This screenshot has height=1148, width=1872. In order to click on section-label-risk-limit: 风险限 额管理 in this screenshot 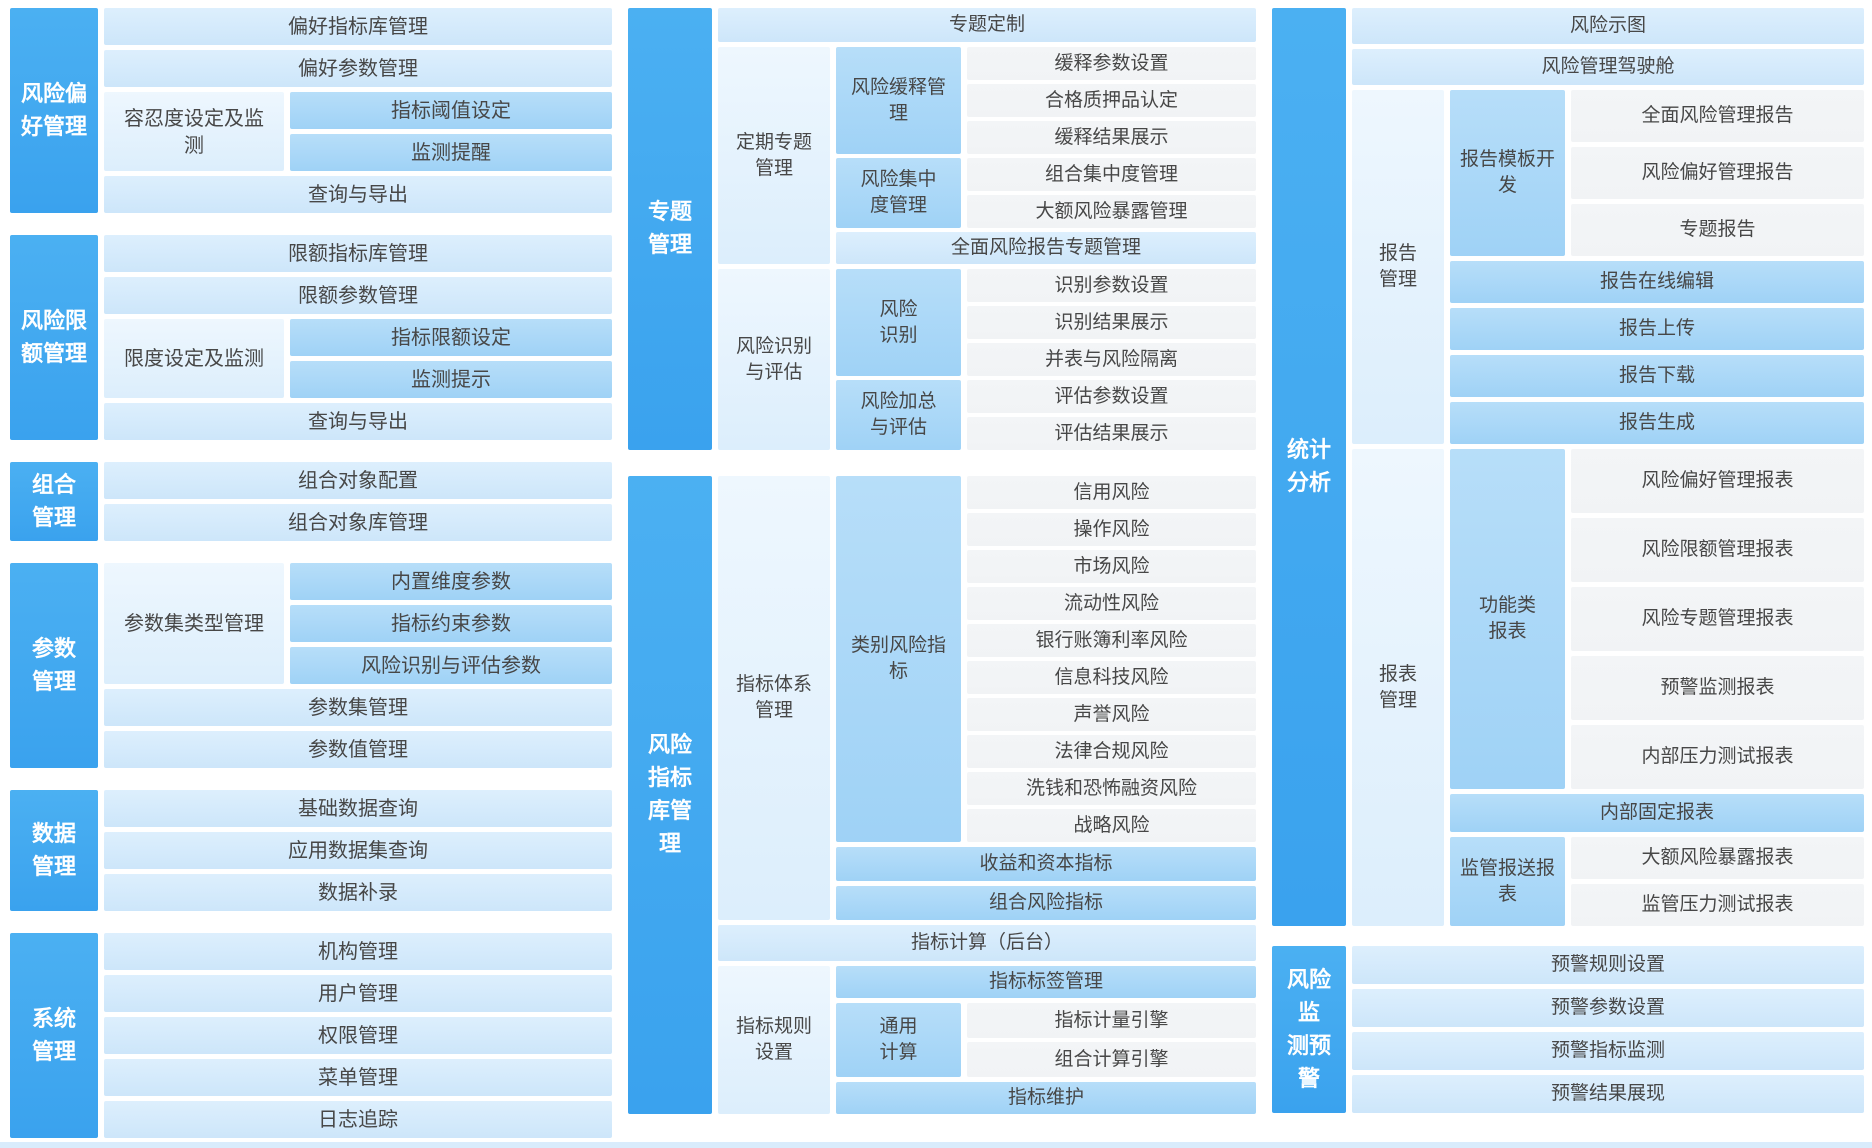, I will do `click(54, 337)`.